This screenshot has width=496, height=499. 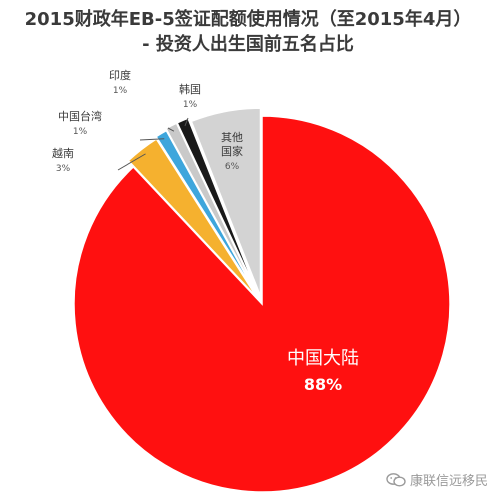 What do you see at coordinates (63, 169) in the screenshot?
I see `slice-value: 3%` at bounding box center [63, 169].